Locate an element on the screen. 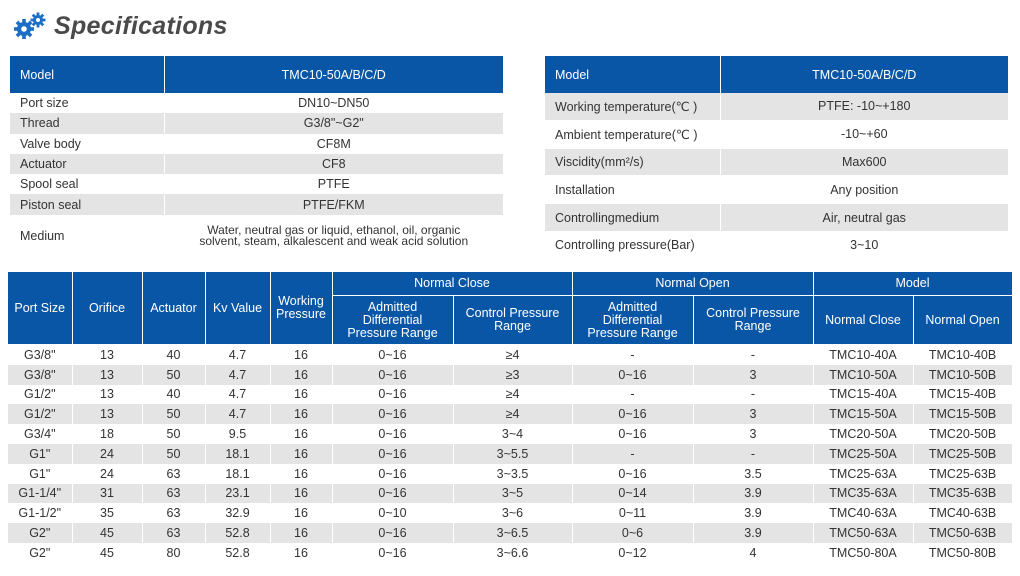  cell-port-size: G1-1/2" is located at coordinates (40, 513).